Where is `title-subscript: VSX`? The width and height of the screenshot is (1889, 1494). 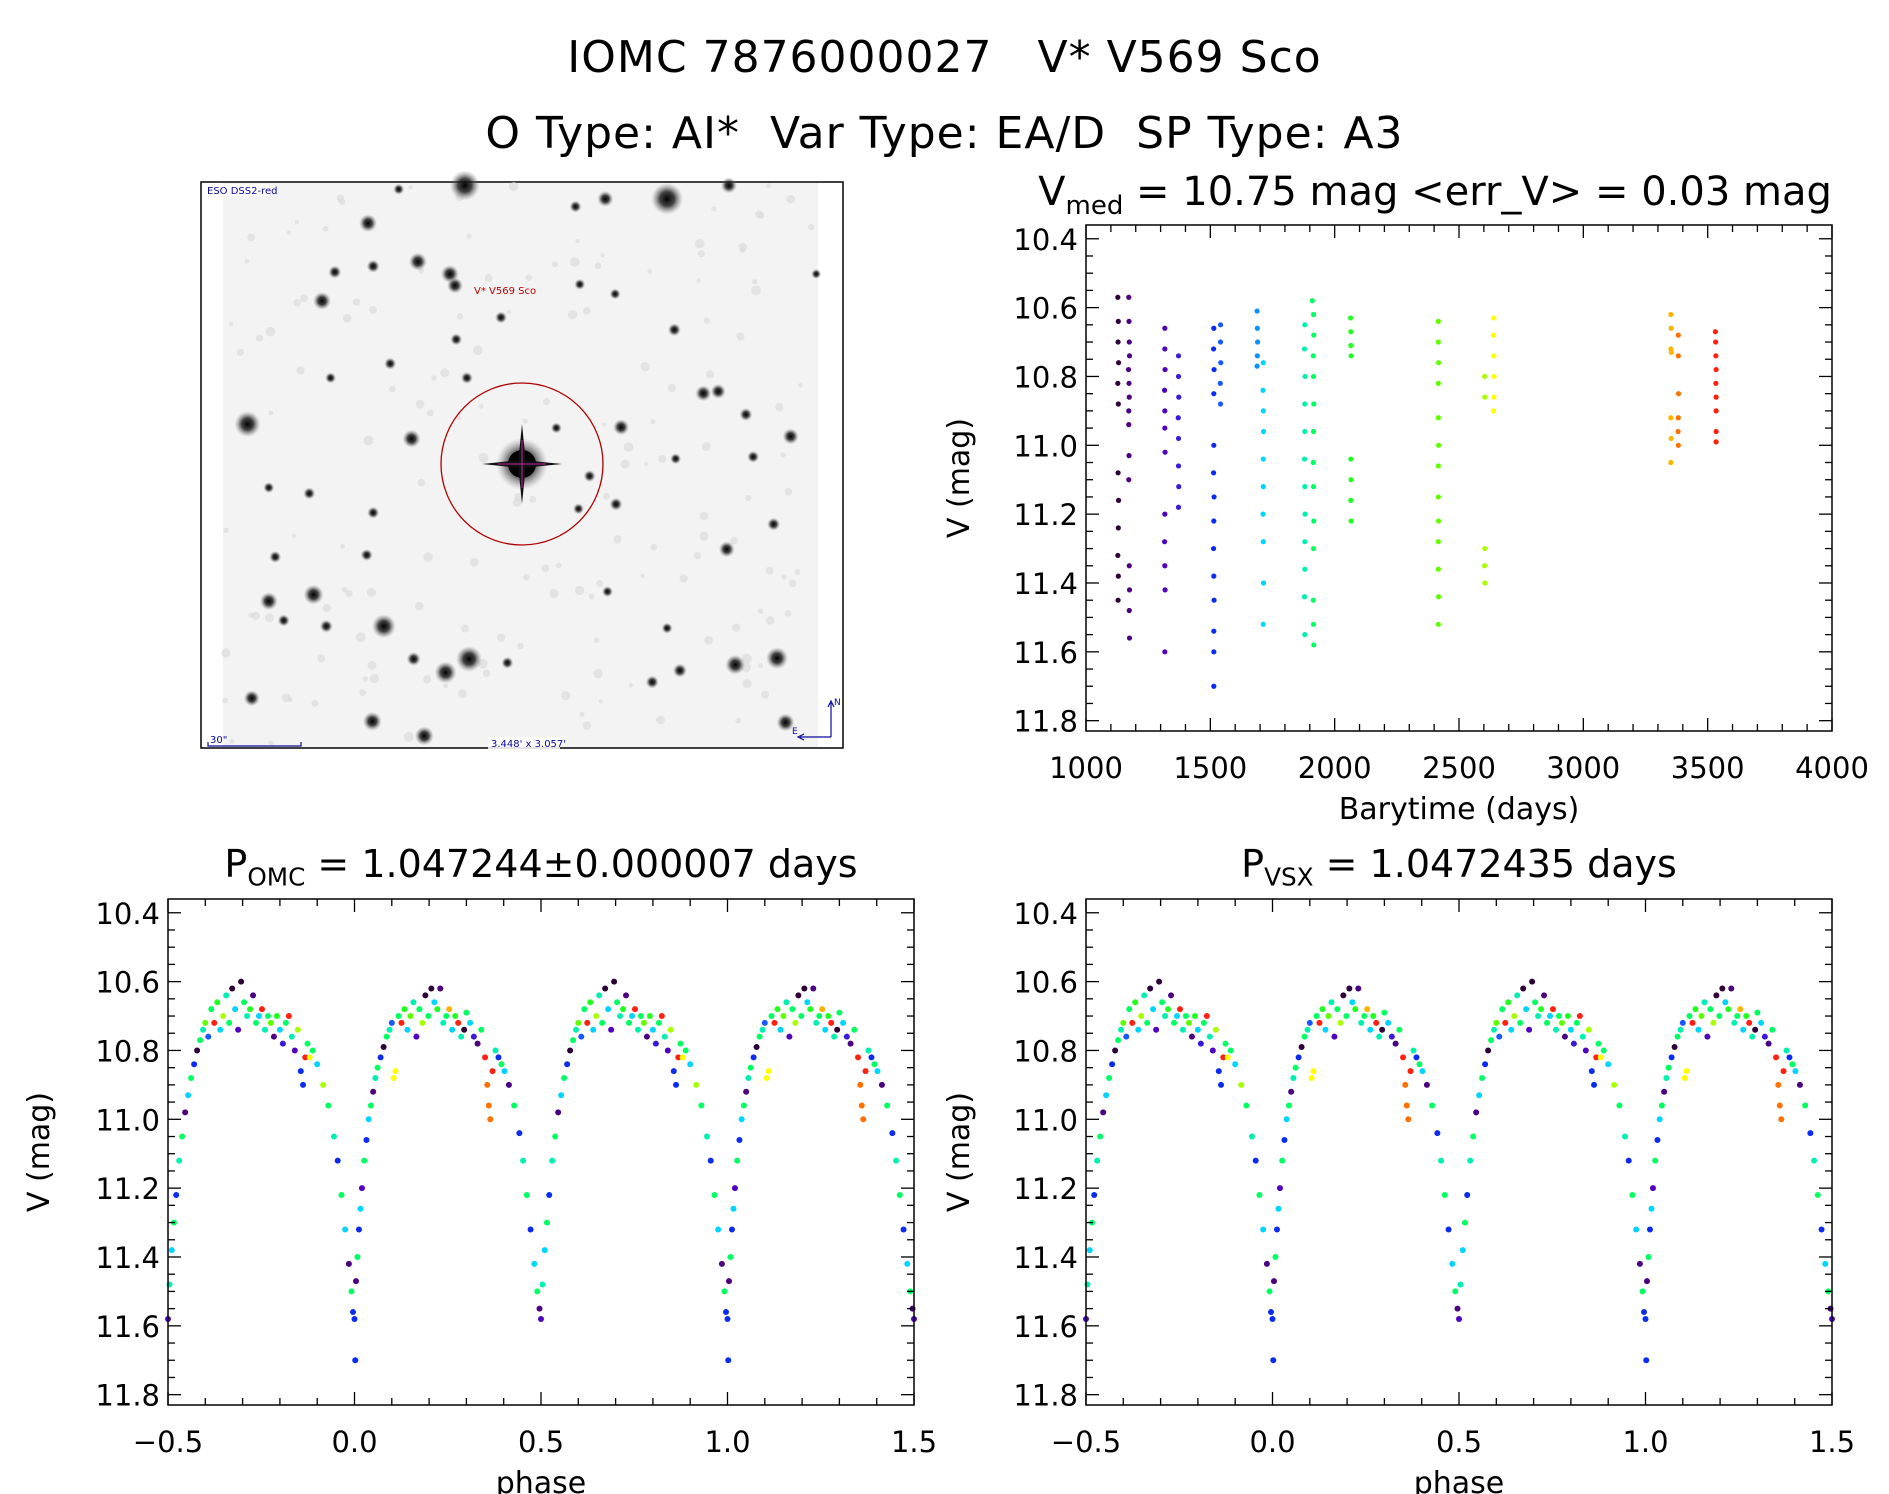
title-subscript: VSX is located at coordinates (1289, 877).